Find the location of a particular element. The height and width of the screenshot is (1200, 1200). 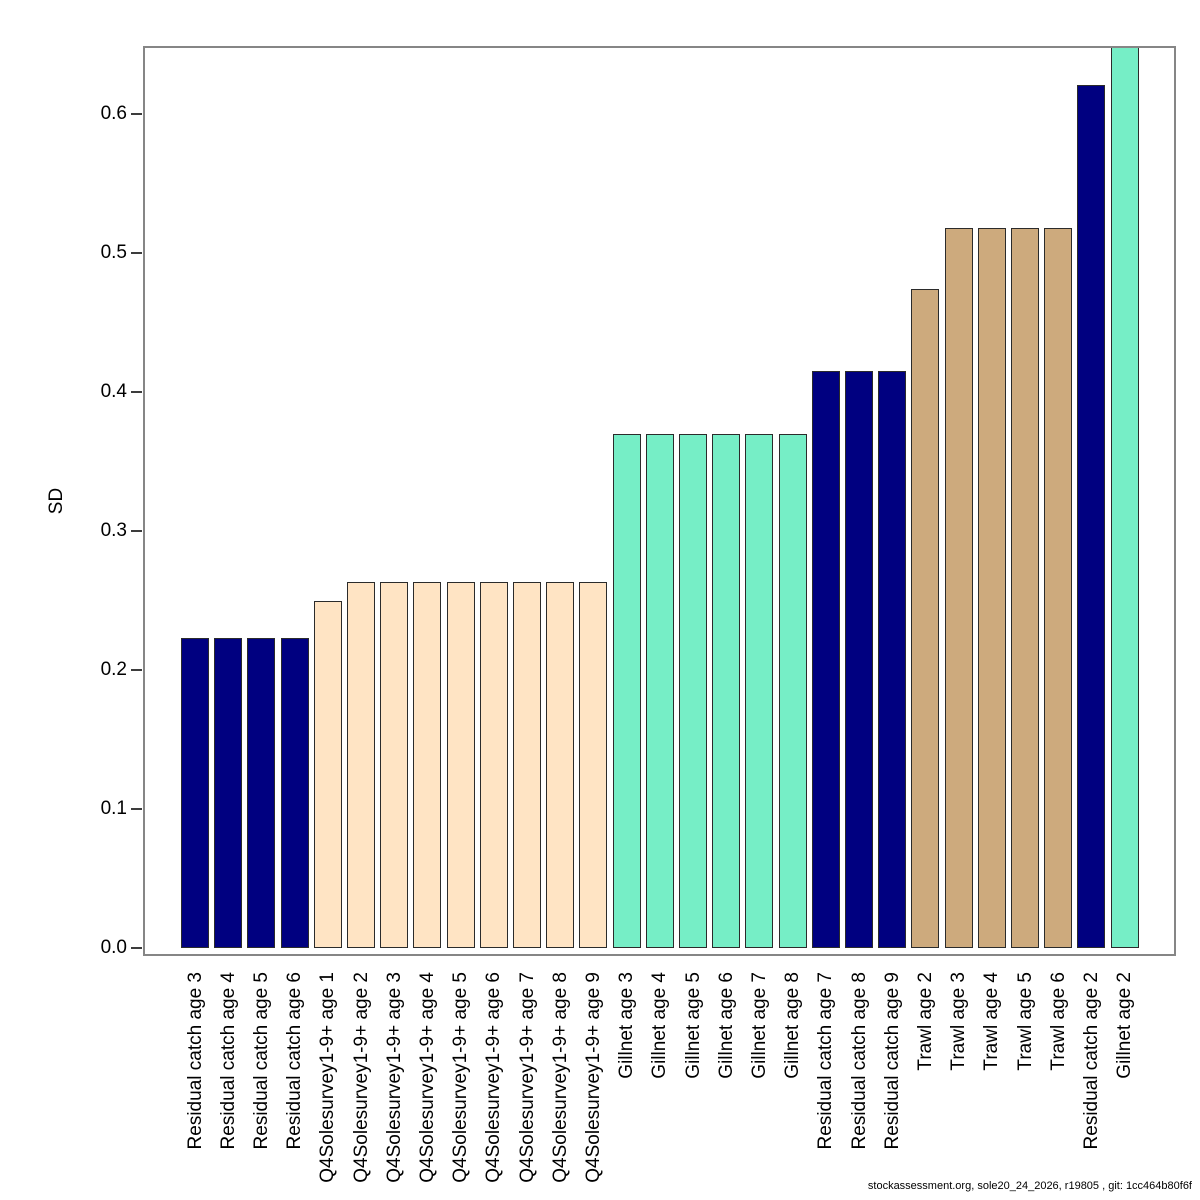

x-axis-label: Residual catch age 2 is located at coordinates (1091, 1061).